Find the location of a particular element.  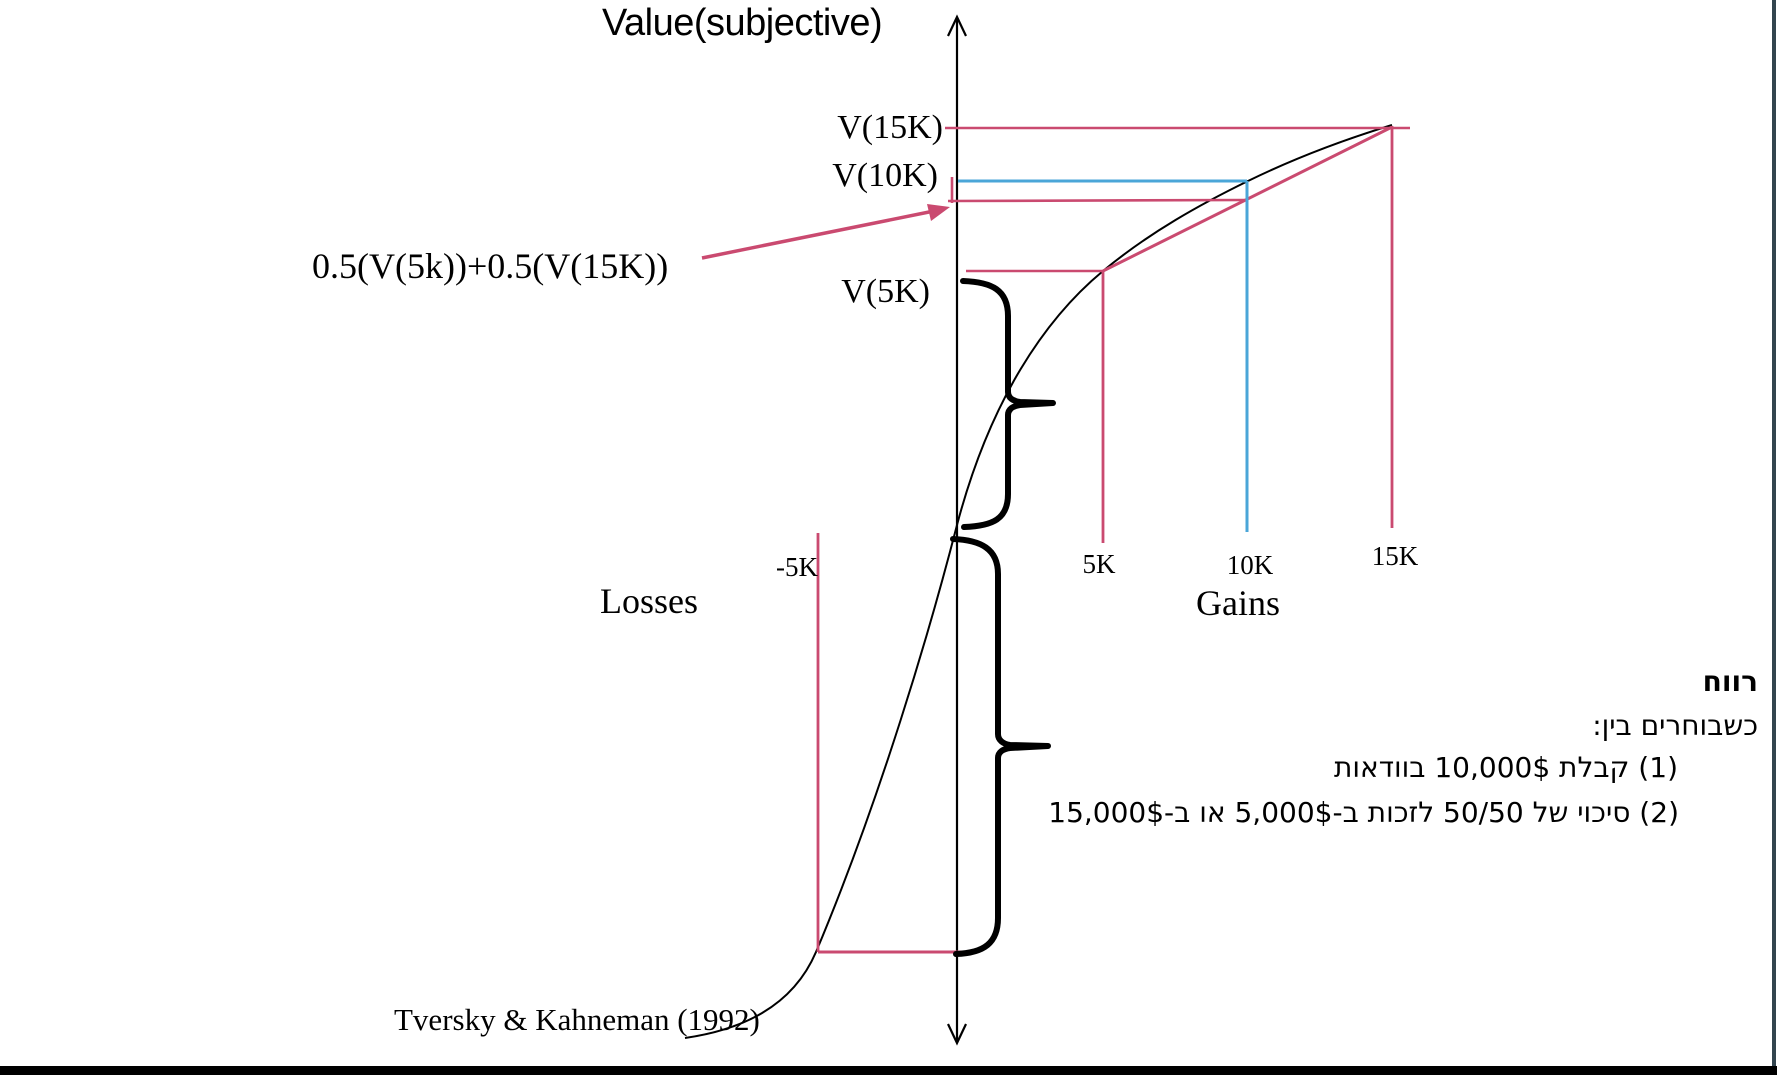

x-tick-neg5k: -5K is located at coordinates (797, 567).